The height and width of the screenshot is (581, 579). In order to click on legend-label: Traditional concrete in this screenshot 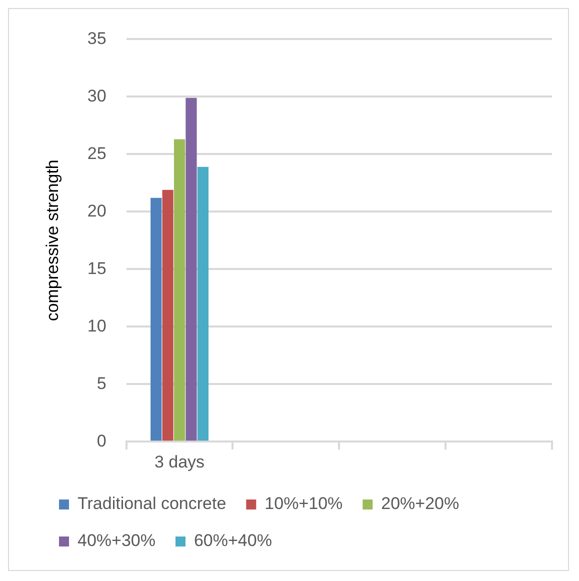, I will do `click(152, 504)`.